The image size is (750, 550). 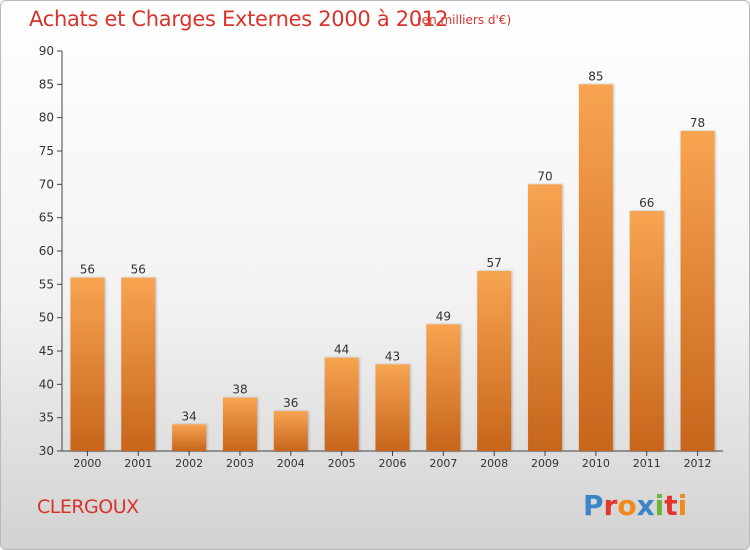 I want to click on bar-value-label: 38, so click(x=239, y=390).